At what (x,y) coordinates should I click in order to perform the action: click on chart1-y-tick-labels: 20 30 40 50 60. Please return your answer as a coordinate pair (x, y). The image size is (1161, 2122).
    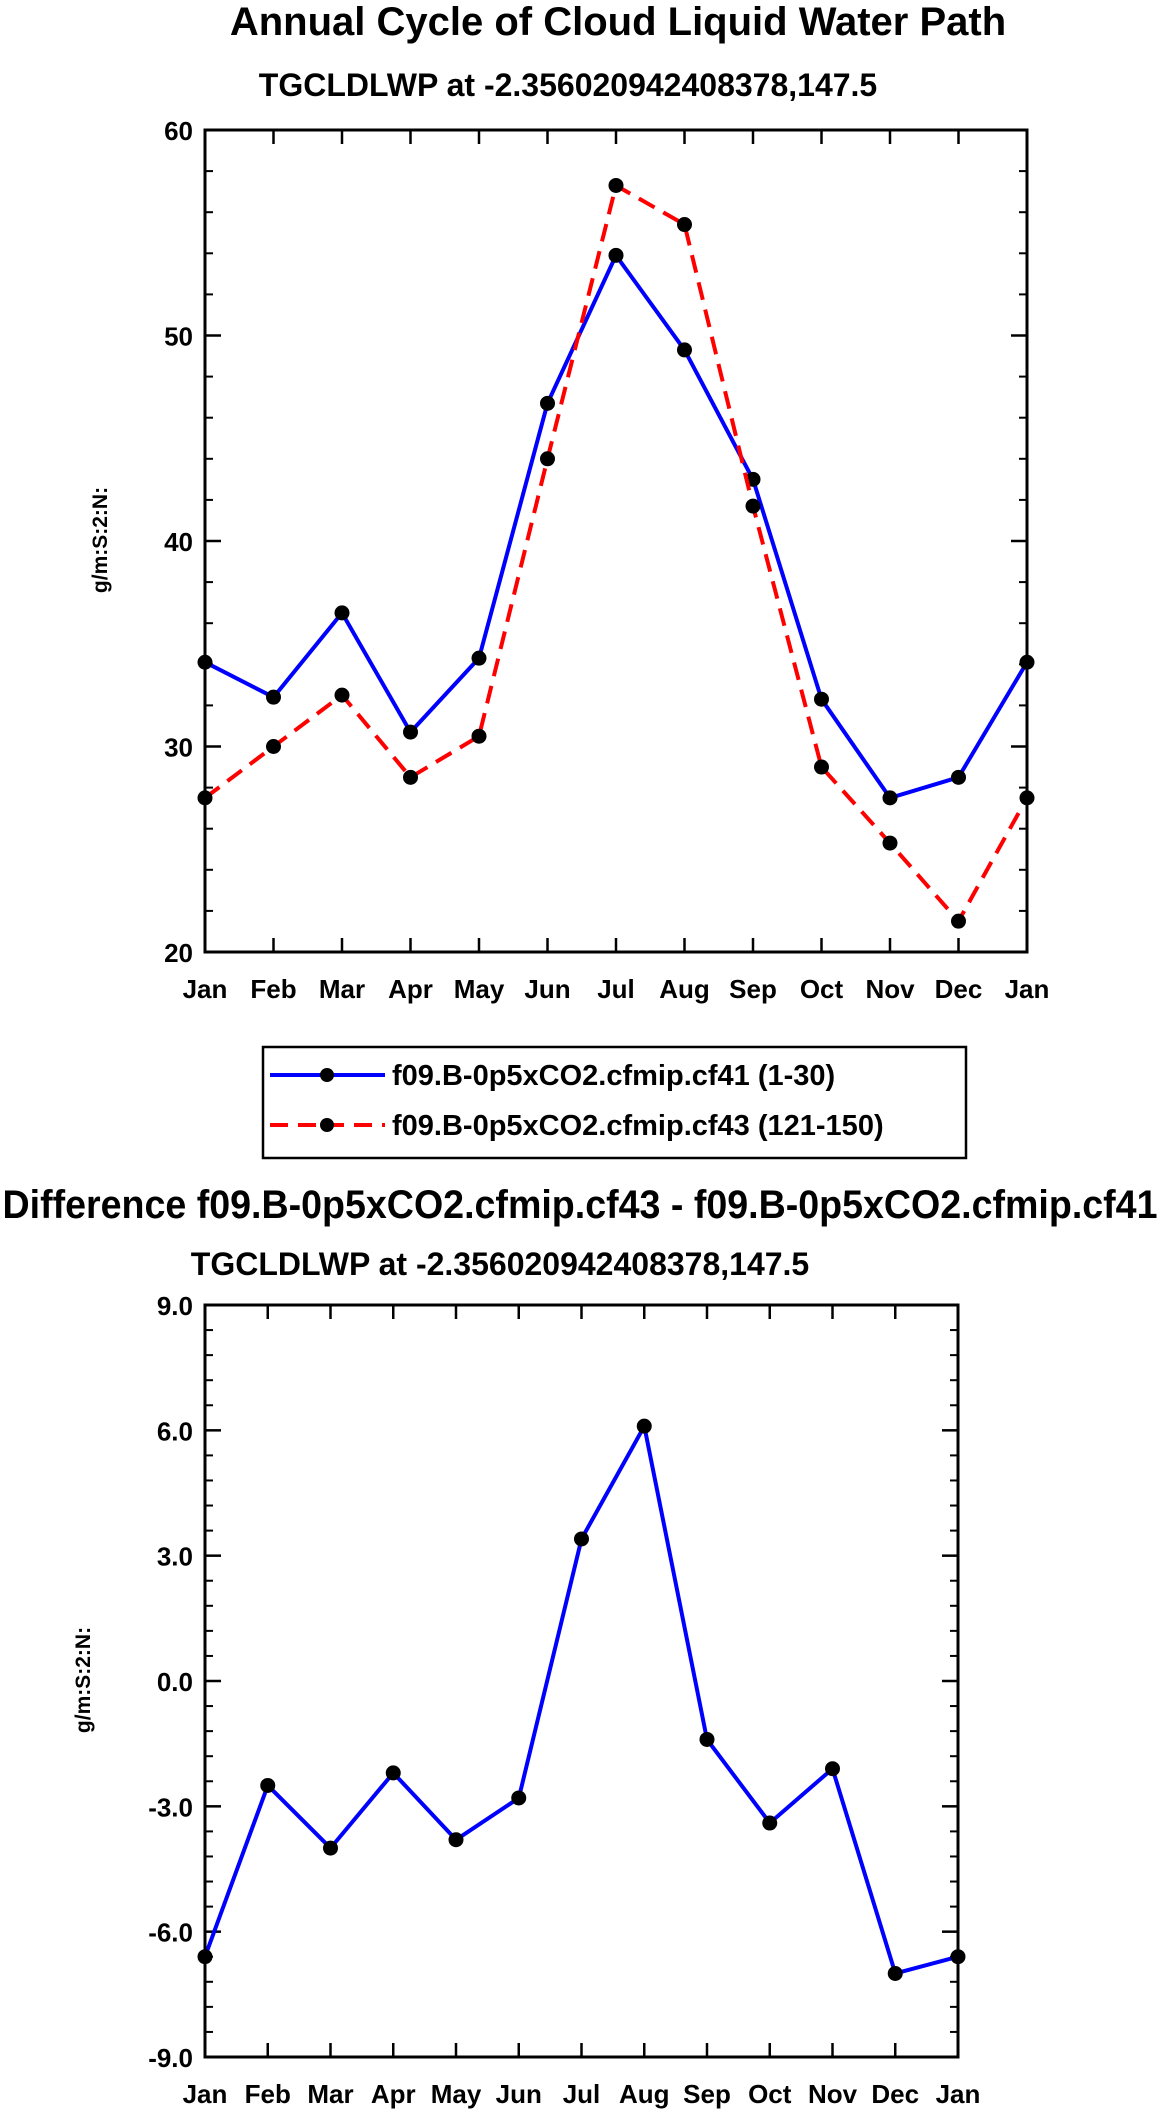
    Looking at the image, I should click on (178, 542).